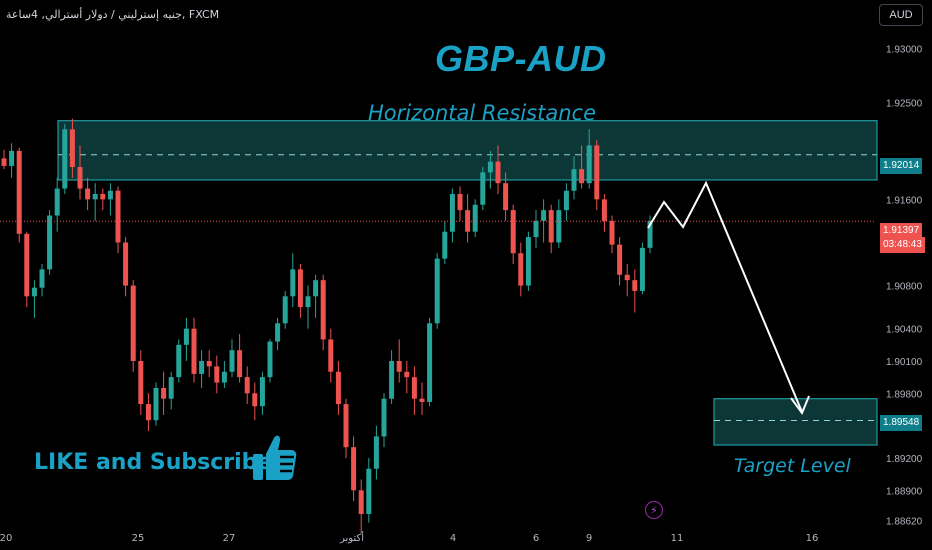 Image resolution: width=932 pixels, height=550 pixels. Describe the element at coordinates (6, 538) in the screenshot. I see `x-tick-label: 20` at that location.